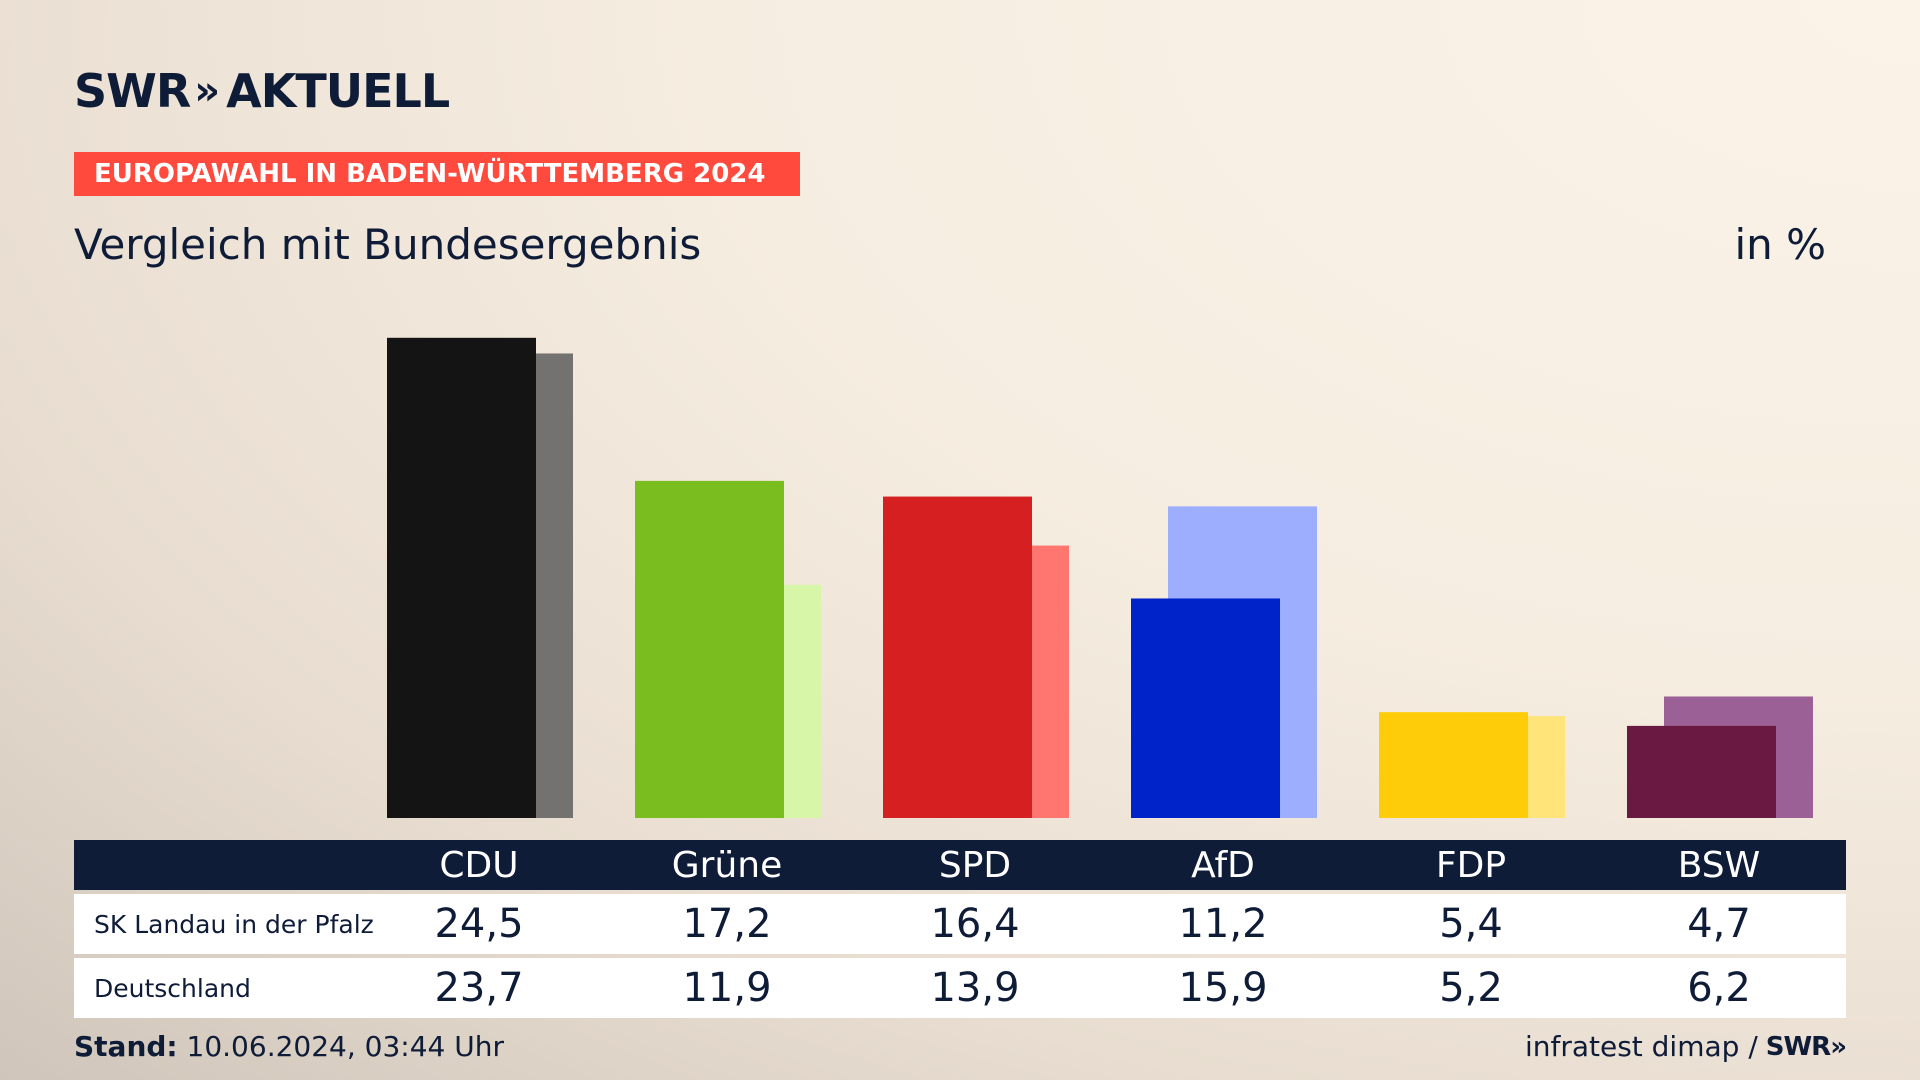 The width and height of the screenshot is (1920, 1080). I want to click on bar-landau-grüne, so click(709, 649).